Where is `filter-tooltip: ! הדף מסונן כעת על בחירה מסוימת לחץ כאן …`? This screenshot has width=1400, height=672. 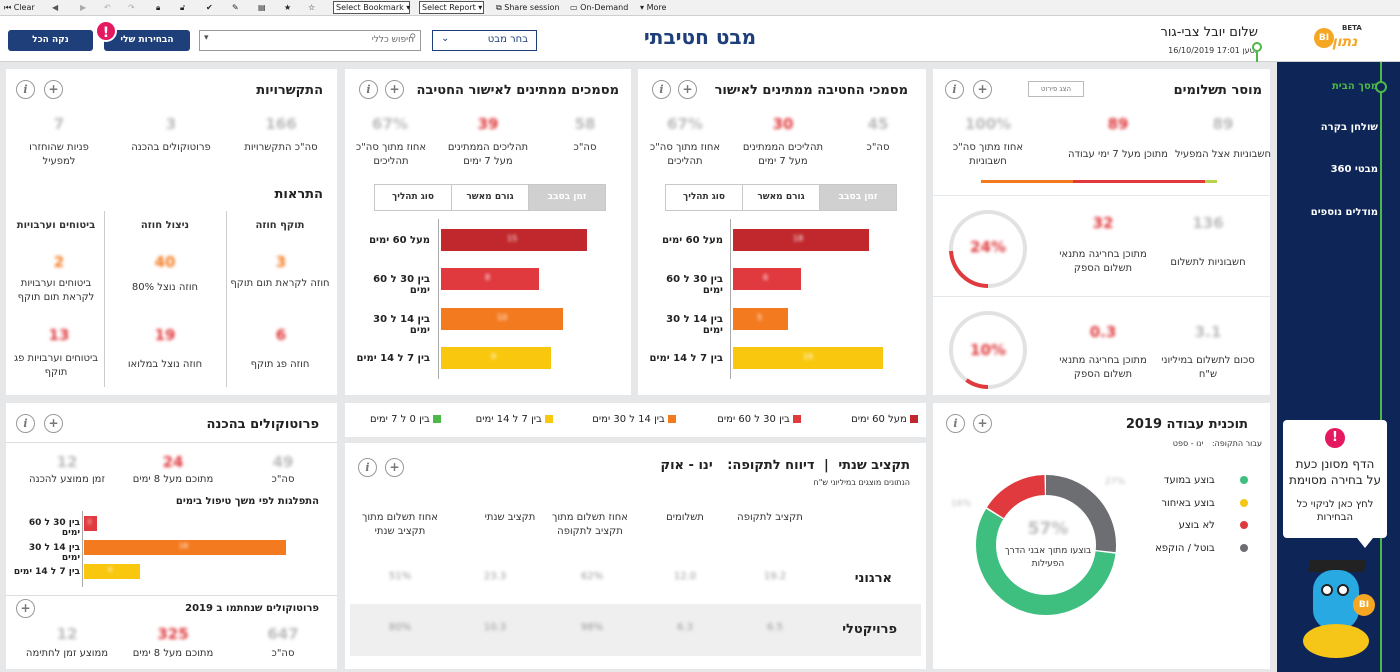 filter-tooltip: ! הדף מסונן כעת על בחירה מסוימת לחץ כאן … is located at coordinates (1335, 479).